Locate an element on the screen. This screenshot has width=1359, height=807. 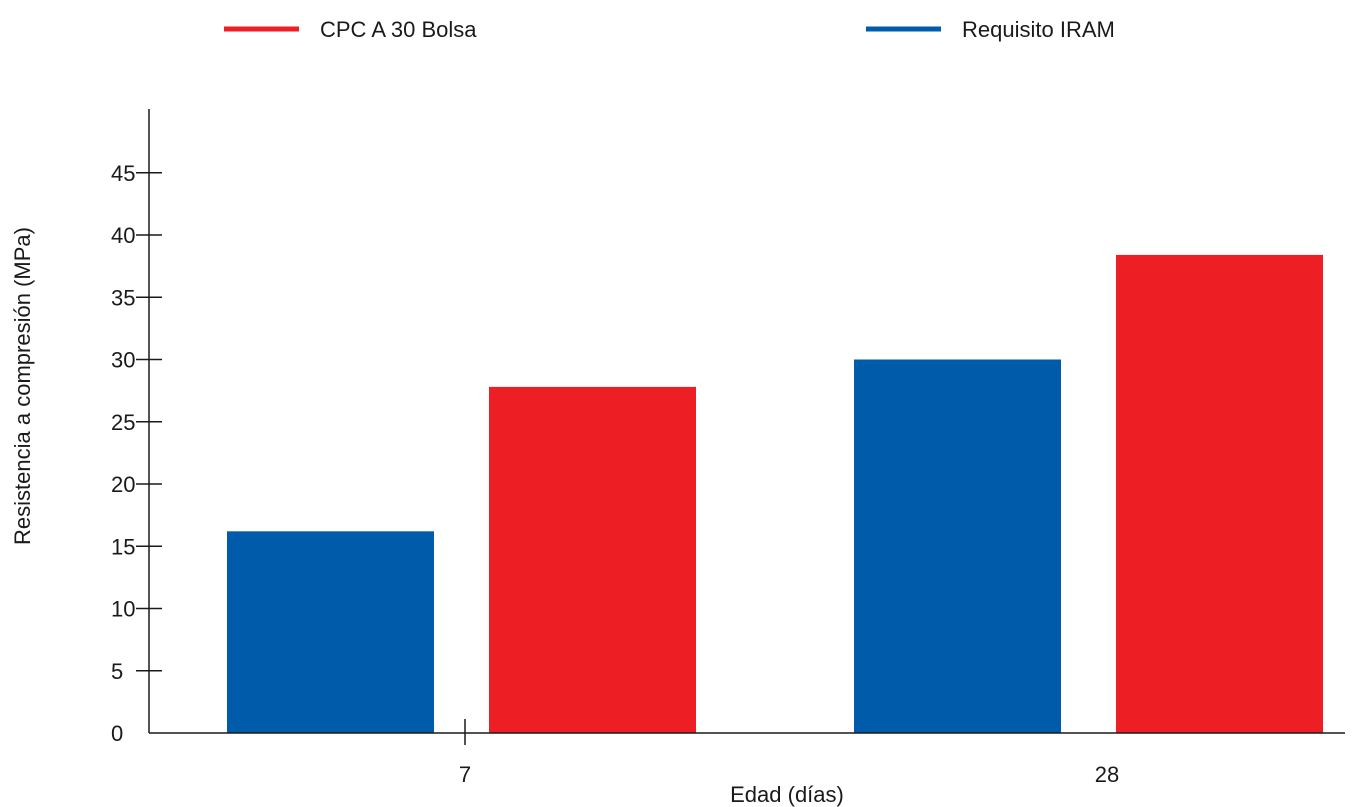
y-tick-label-45: 45 is located at coordinates (123, 173).